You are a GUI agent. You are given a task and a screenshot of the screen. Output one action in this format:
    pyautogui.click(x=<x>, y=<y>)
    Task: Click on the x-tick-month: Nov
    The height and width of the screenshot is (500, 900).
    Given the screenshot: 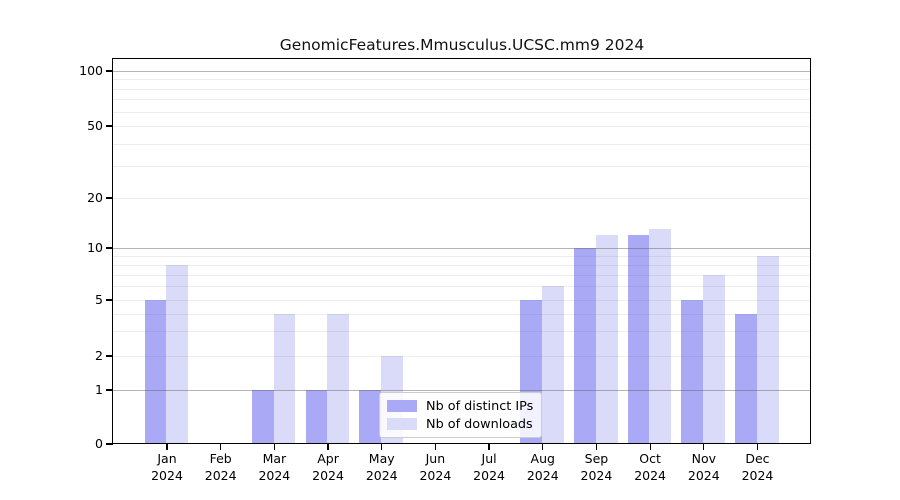 What is the action you would take?
    pyautogui.click(x=703, y=458)
    